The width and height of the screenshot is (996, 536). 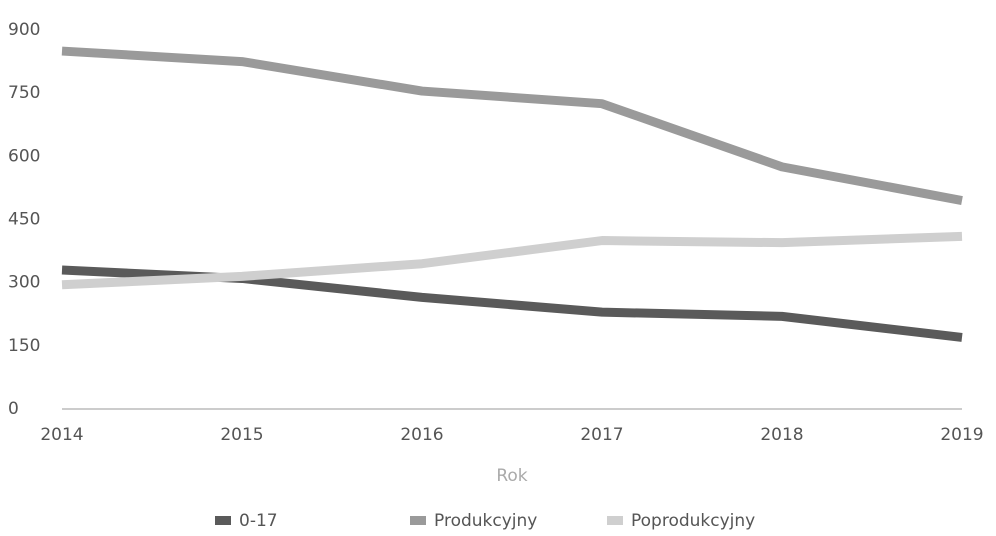 I want to click on y-tick-label: 0, so click(x=13, y=409).